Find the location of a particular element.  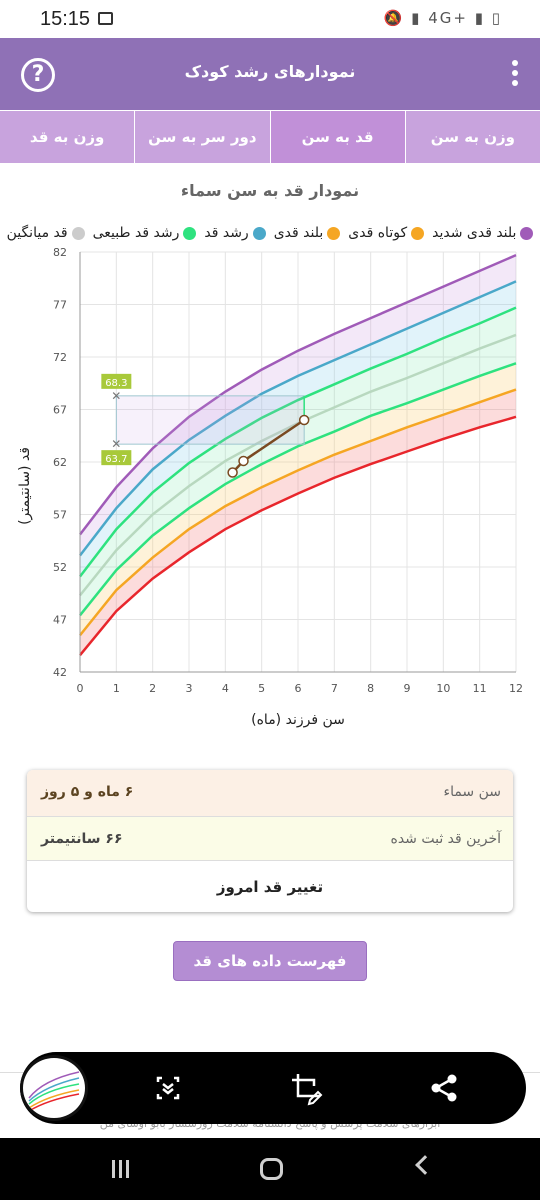

y-tick-label: 52 is located at coordinates (60, 567).